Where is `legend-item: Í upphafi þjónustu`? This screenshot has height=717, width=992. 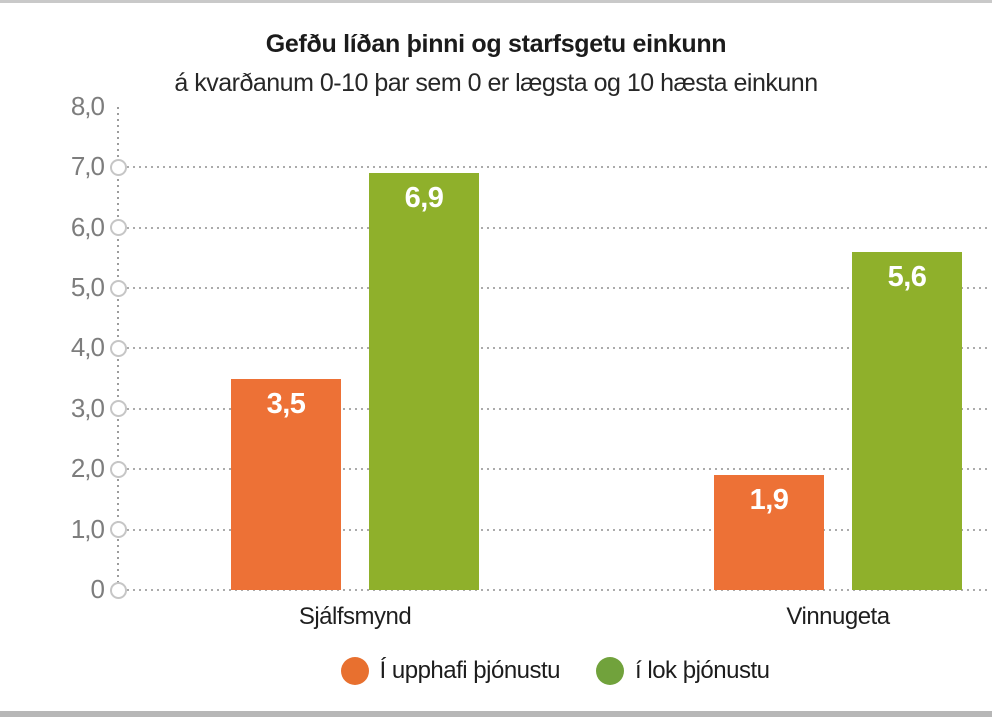
legend-item: Í upphafi þjónustu is located at coordinates (450, 671).